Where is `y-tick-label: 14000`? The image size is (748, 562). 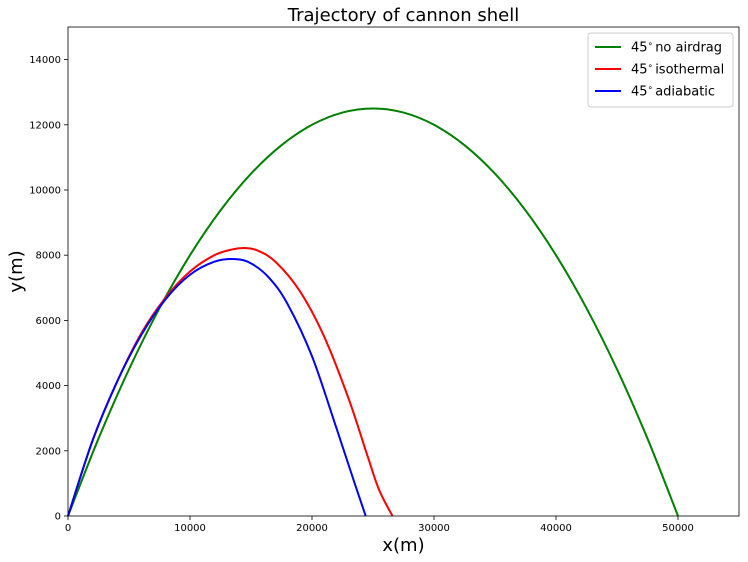 y-tick-label: 14000 is located at coordinates (45, 60).